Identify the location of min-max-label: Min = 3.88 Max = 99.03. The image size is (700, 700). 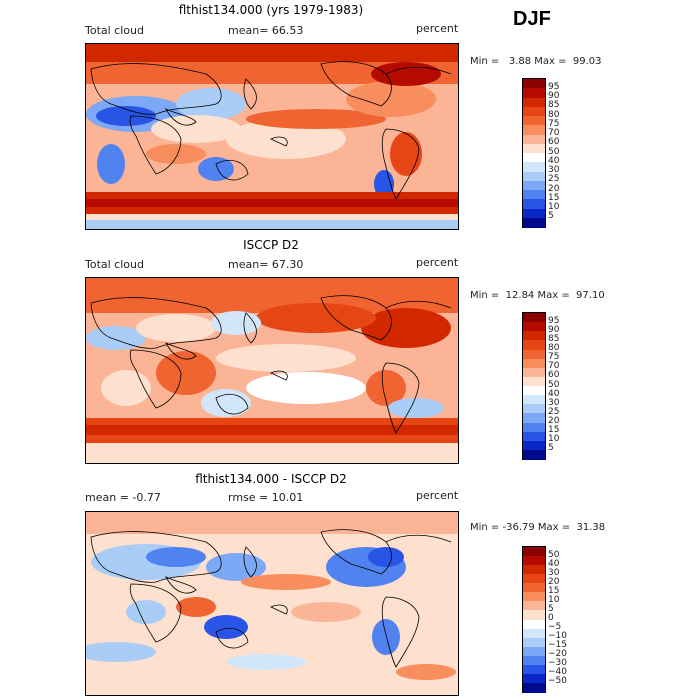
(536, 61).